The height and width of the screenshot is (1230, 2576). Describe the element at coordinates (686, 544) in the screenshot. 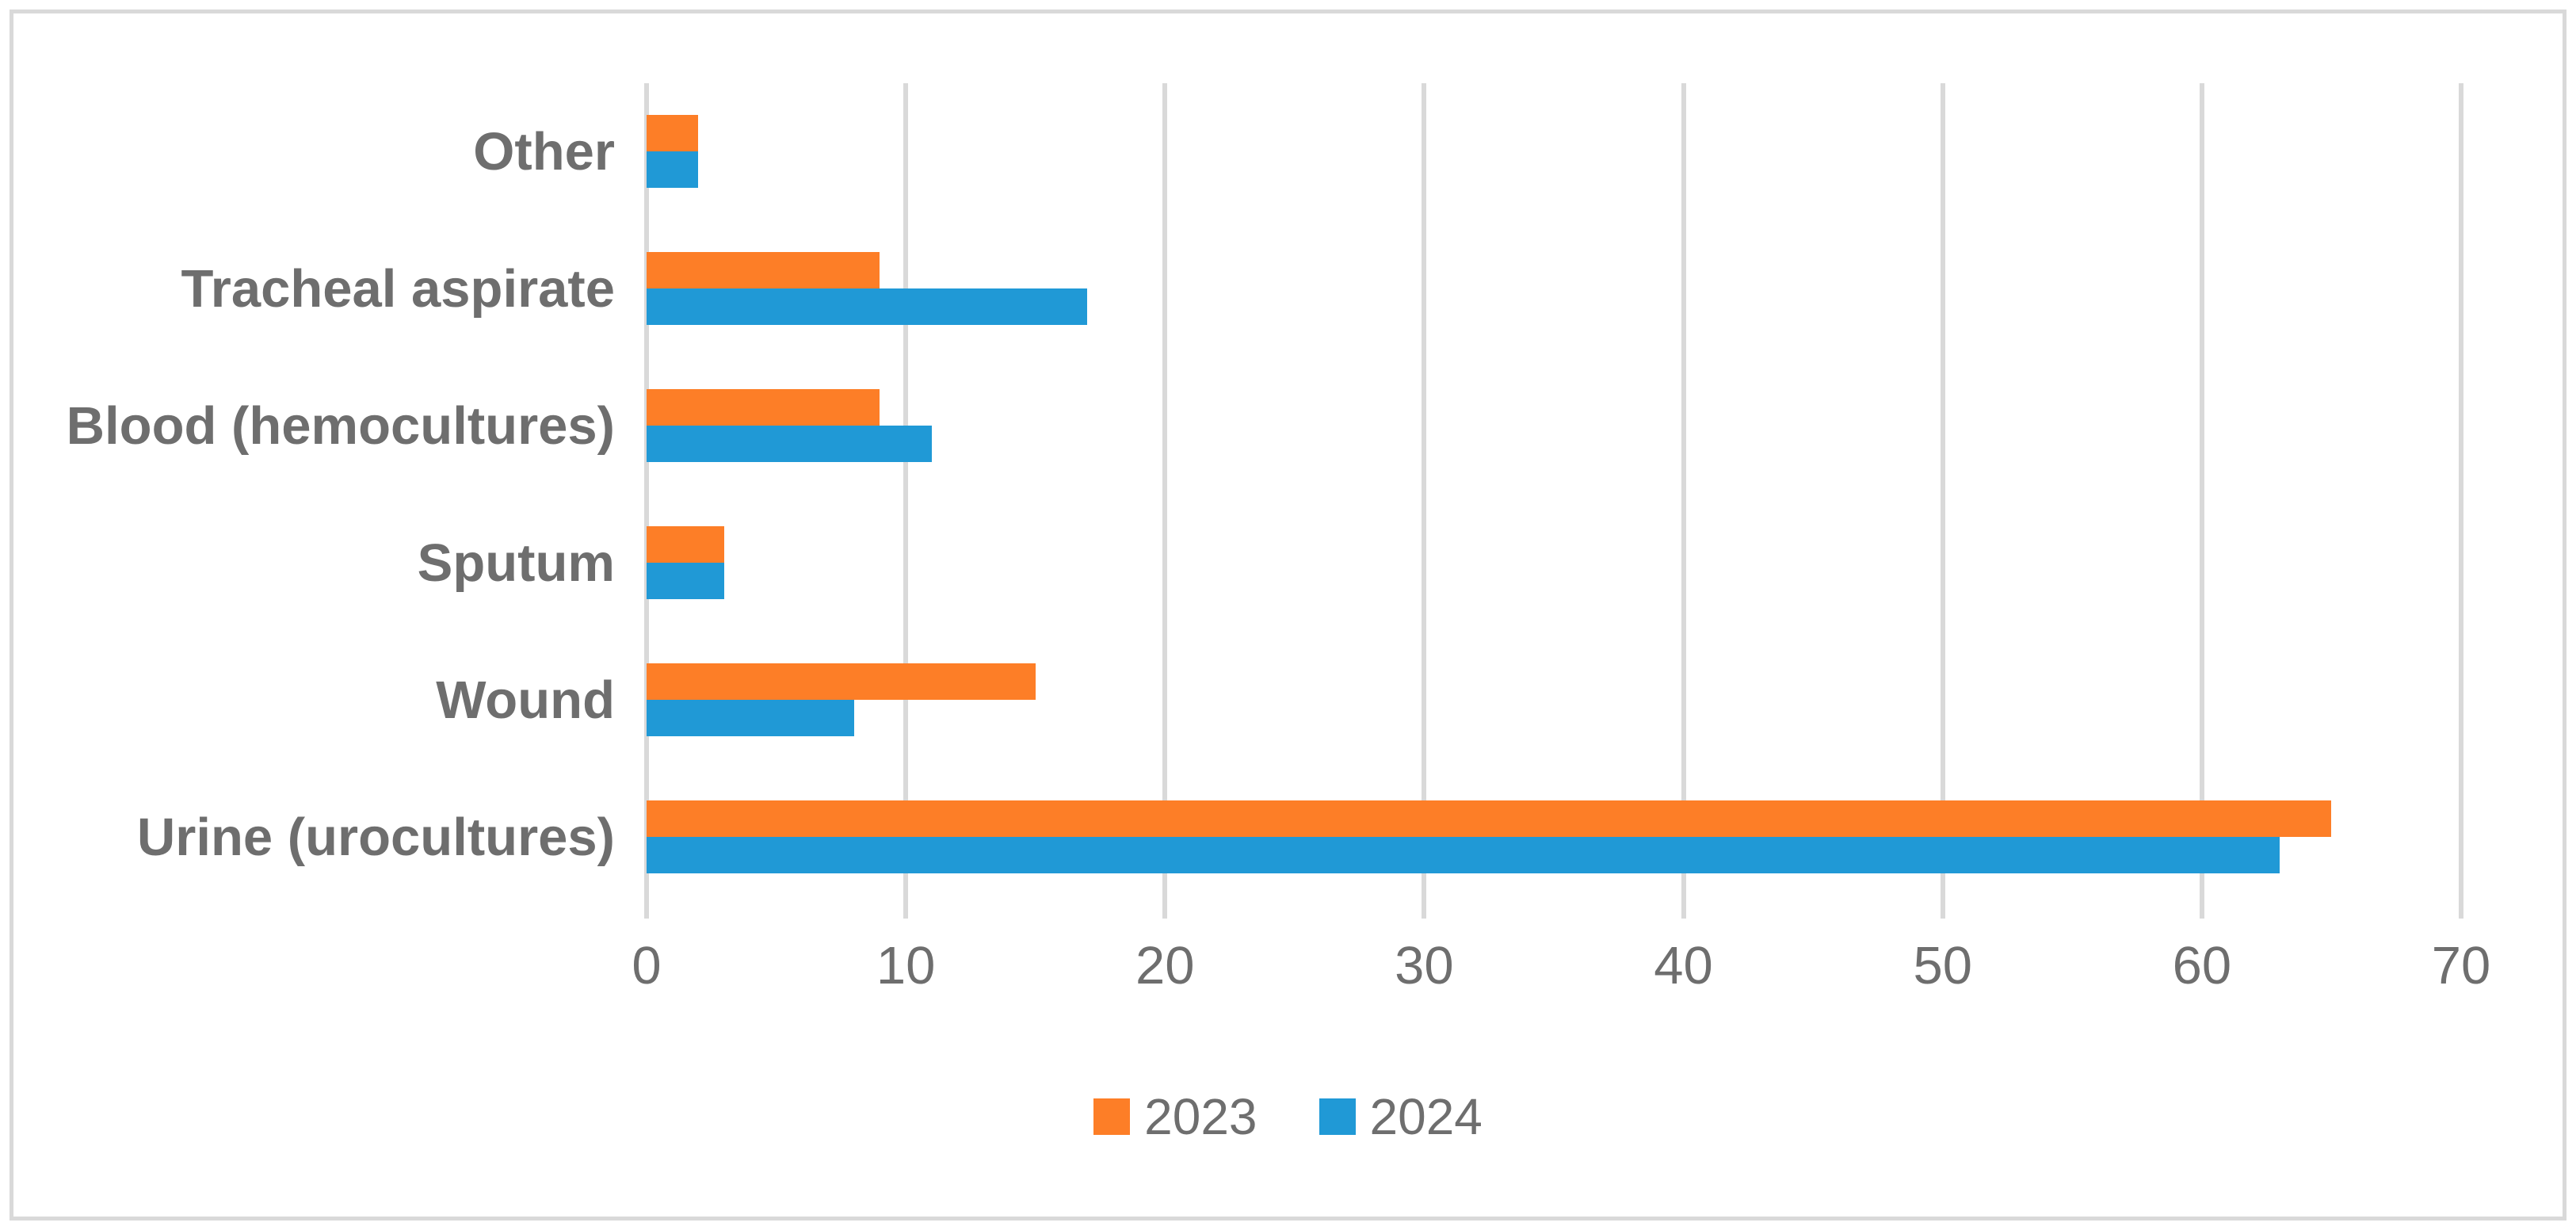

I see `bar-2023-sputum` at that location.